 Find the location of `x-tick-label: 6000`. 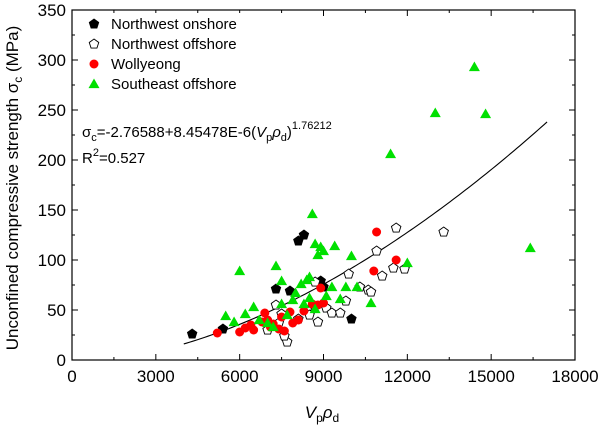

x-tick-label: 6000 is located at coordinates (240, 376).